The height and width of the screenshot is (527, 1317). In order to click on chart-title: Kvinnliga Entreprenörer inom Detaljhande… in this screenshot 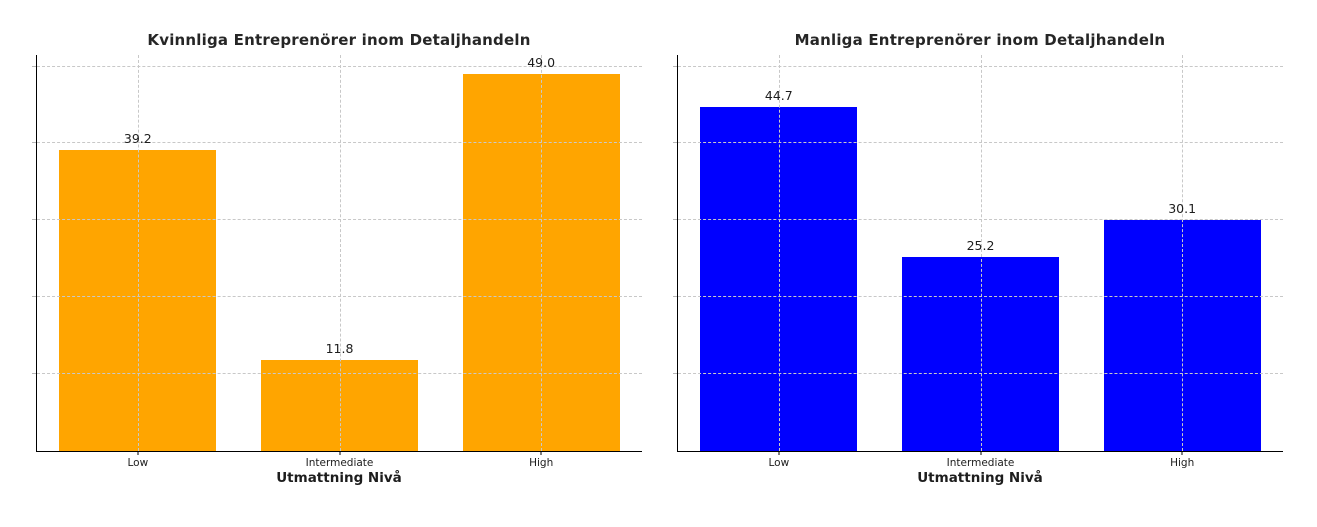, I will do `click(339, 40)`.